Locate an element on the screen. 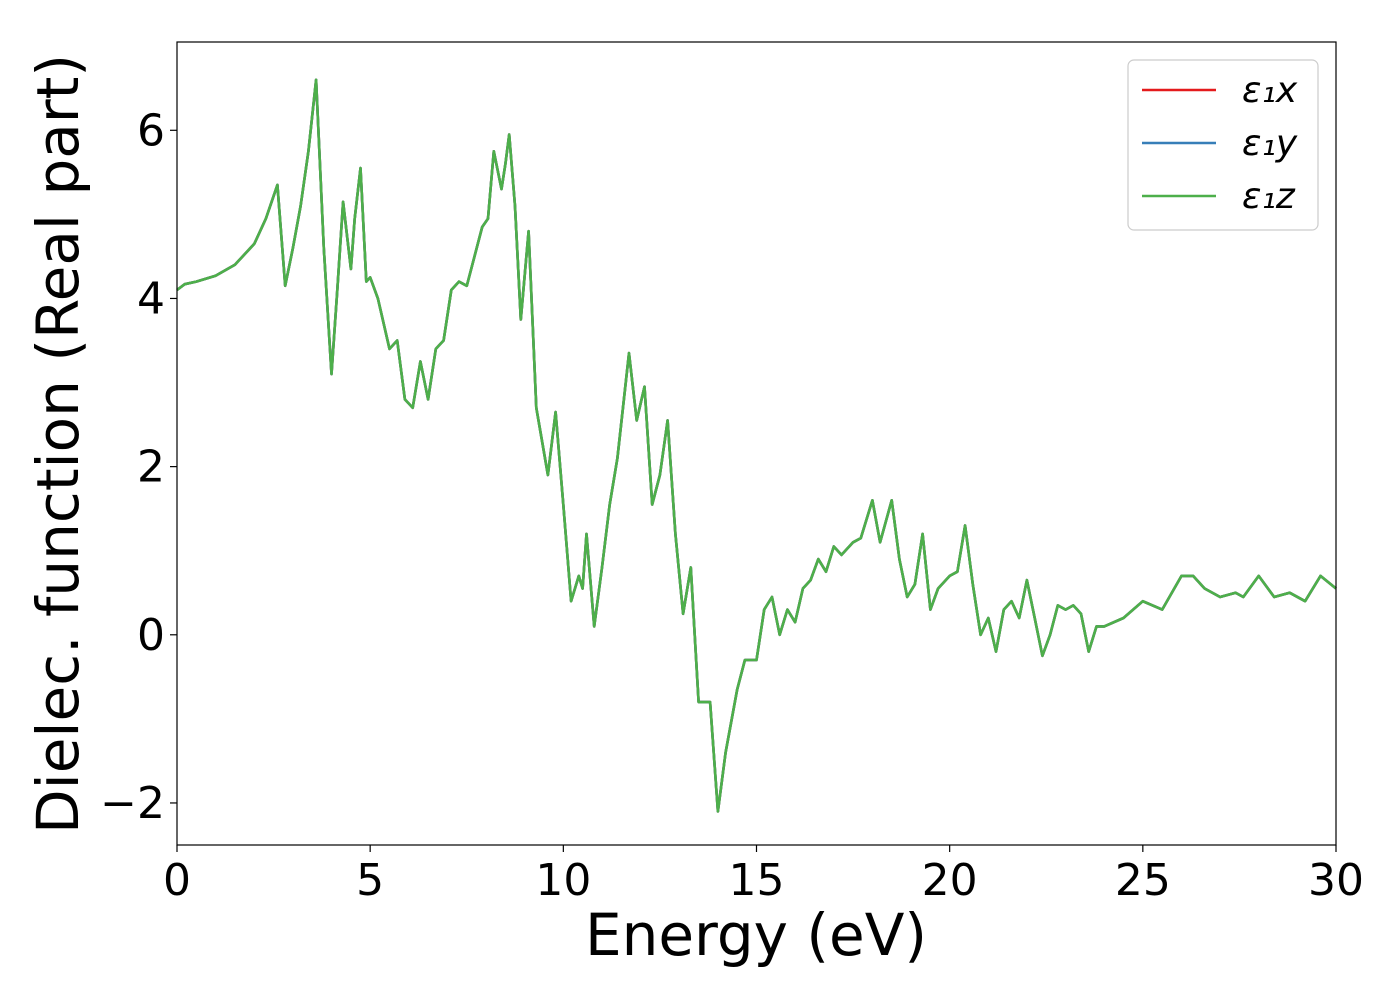 The width and height of the screenshot is (1400, 1000). x-tick-label: 5 is located at coordinates (370, 880).